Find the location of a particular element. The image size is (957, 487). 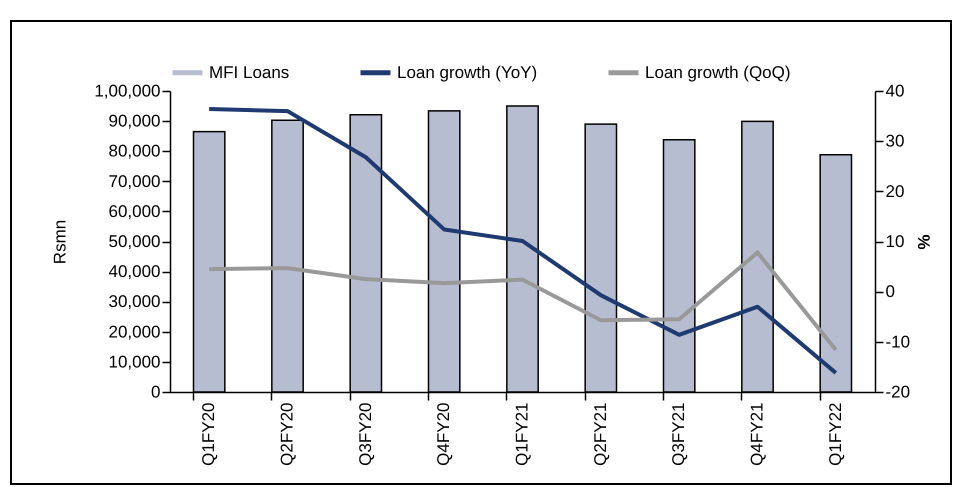

text: 80,000 is located at coordinates (134, 151).